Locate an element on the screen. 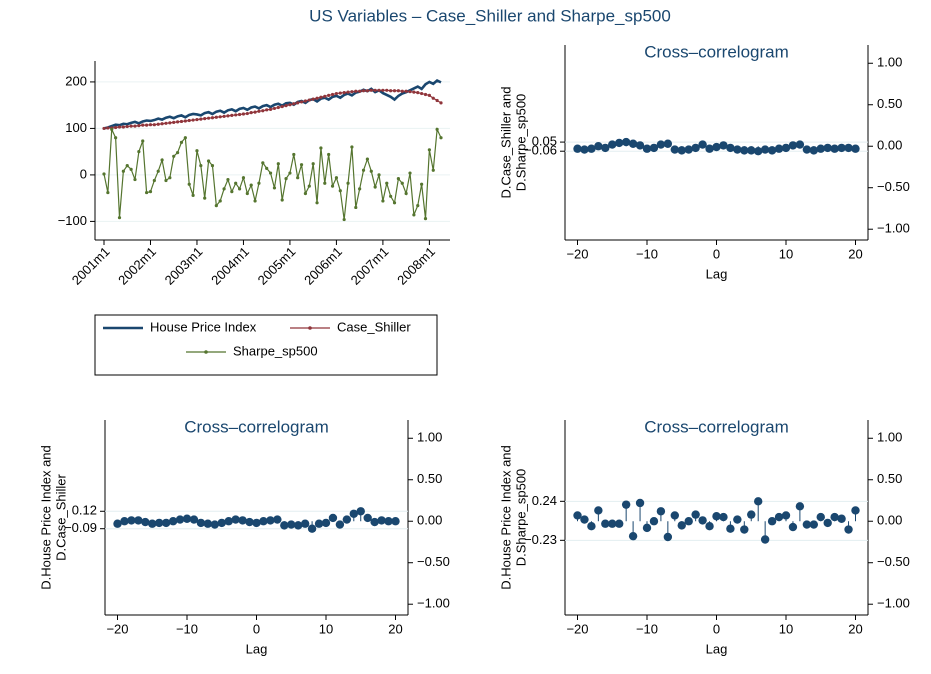 The width and height of the screenshot is (931, 674). y-tick-label: −100 is located at coordinates (72, 220).